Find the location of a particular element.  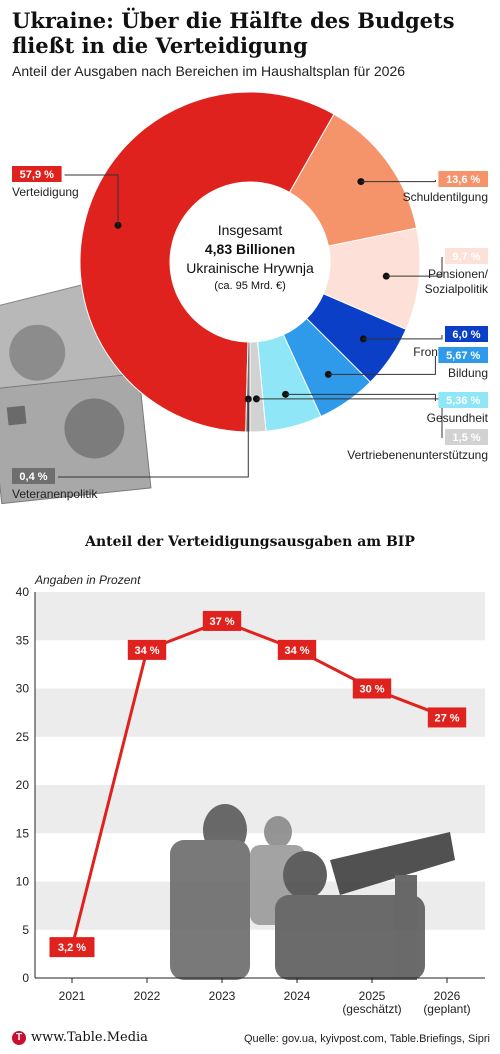

y-tick-label: 20 is located at coordinates (23, 785).